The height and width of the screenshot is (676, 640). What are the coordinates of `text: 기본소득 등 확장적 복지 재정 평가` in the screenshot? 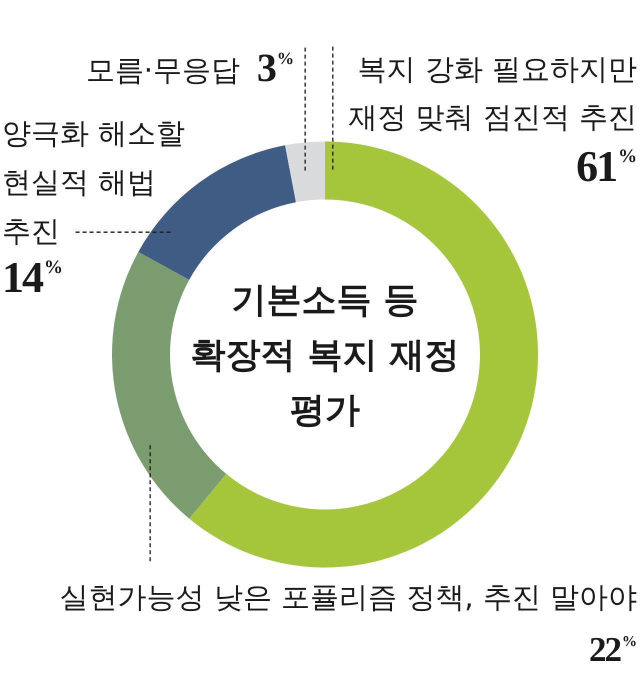 It's located at (325, 355).